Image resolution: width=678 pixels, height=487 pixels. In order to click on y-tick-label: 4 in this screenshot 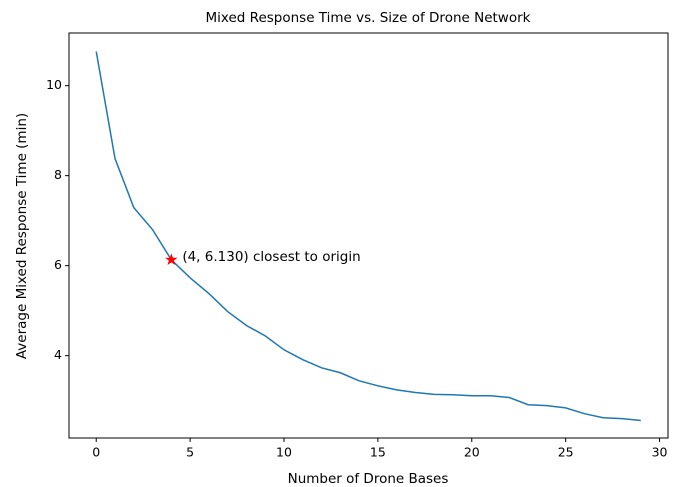, I will do `click(58, 354)`.